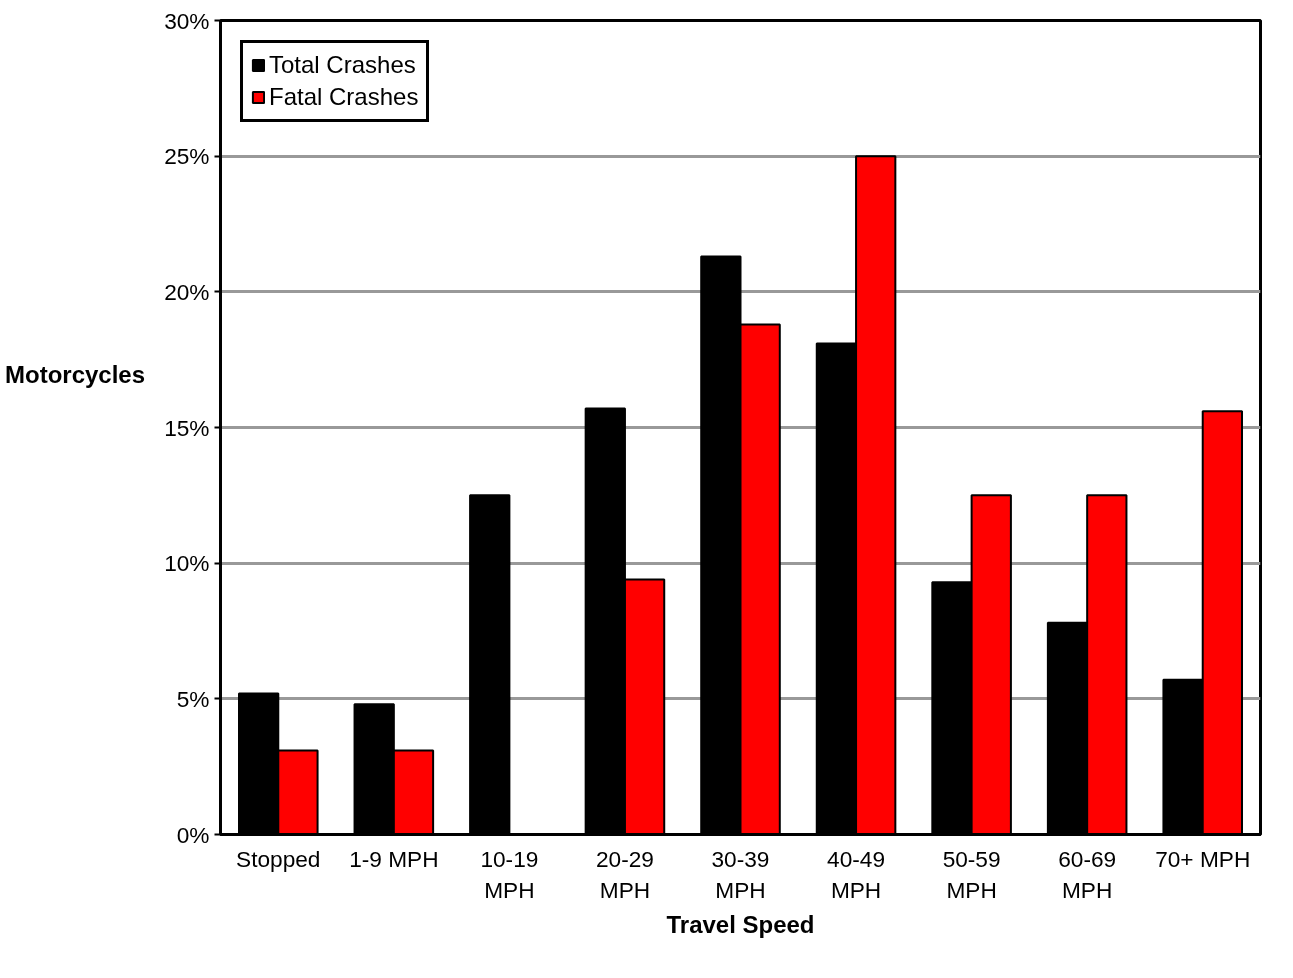 This screenshot has width=1293, height=978. Describe the element at coordinates (624, 874) in the screenshot. I see `x-tick-label: 20-29 MPH` at that location.